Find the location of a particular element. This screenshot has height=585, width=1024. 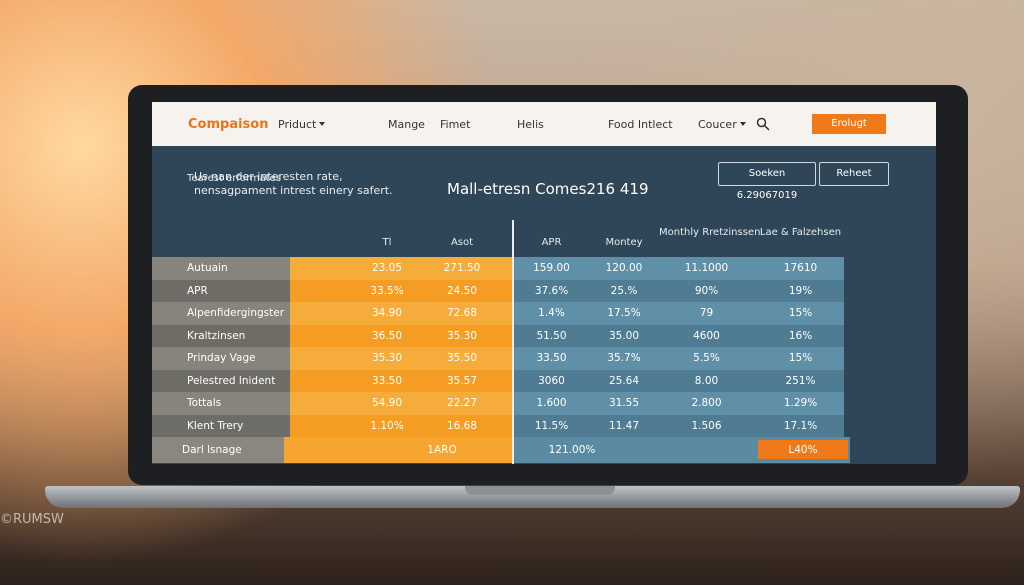

nav-item: Fimet is located at coordinates (455, 124).